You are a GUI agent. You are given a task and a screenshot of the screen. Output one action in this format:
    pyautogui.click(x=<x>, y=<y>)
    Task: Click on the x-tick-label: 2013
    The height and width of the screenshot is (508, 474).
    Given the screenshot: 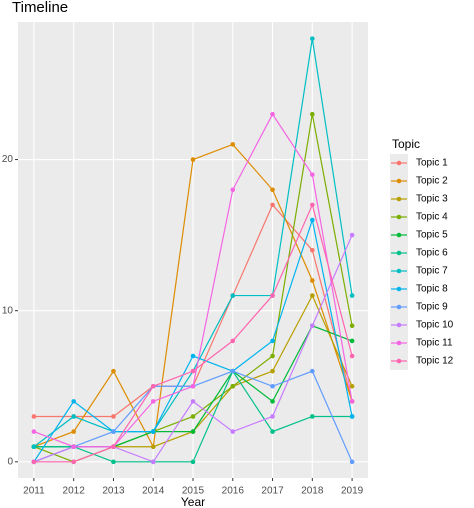 What is the action you would take?
    pyautogui.click(x=113, y=491)
    